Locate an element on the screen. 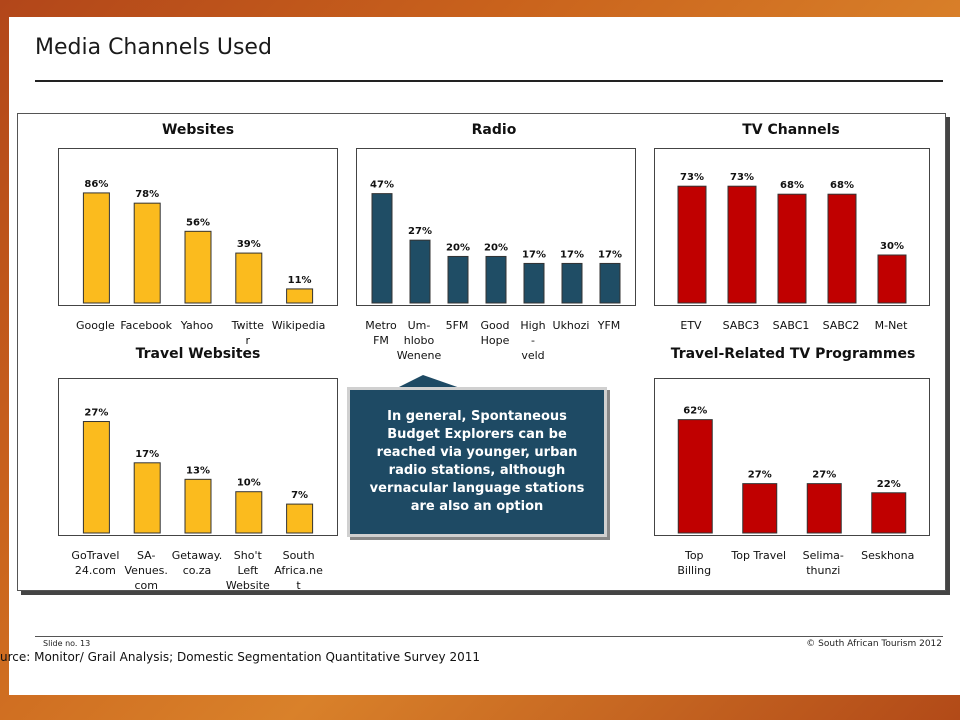  page-title: Media Channels Used is located at coordinates (153, 47).